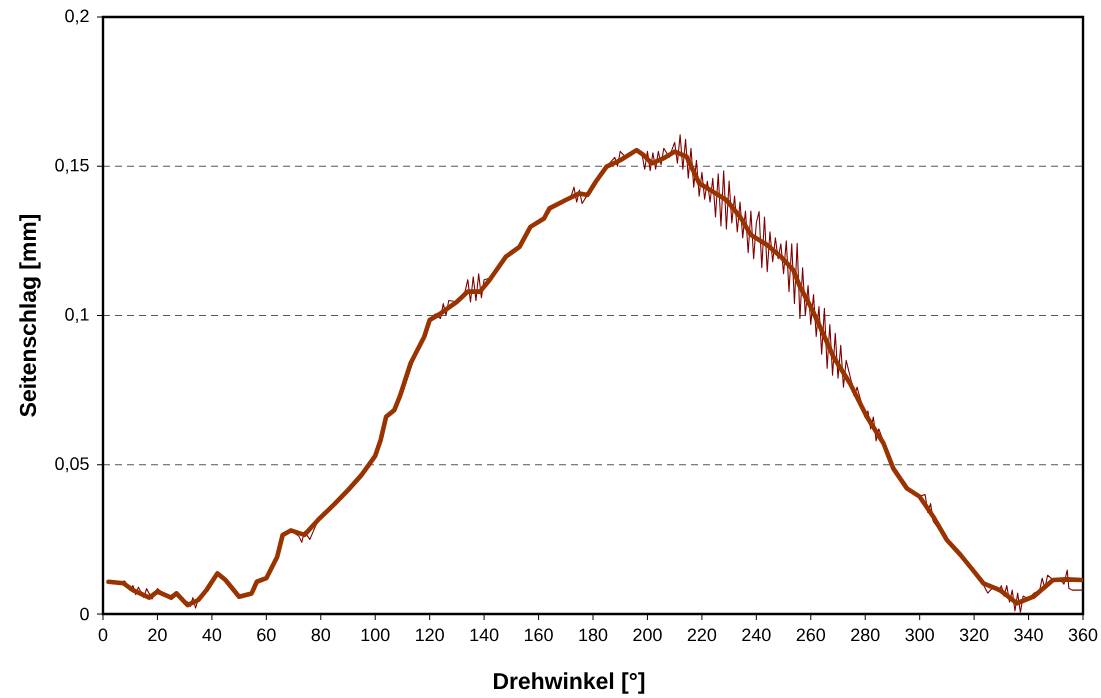 This screenshot has width=1101, height=698. Describe the element at coordinates (702, 635) in the screenshot. I see `x-tick-label: 220` at that location.